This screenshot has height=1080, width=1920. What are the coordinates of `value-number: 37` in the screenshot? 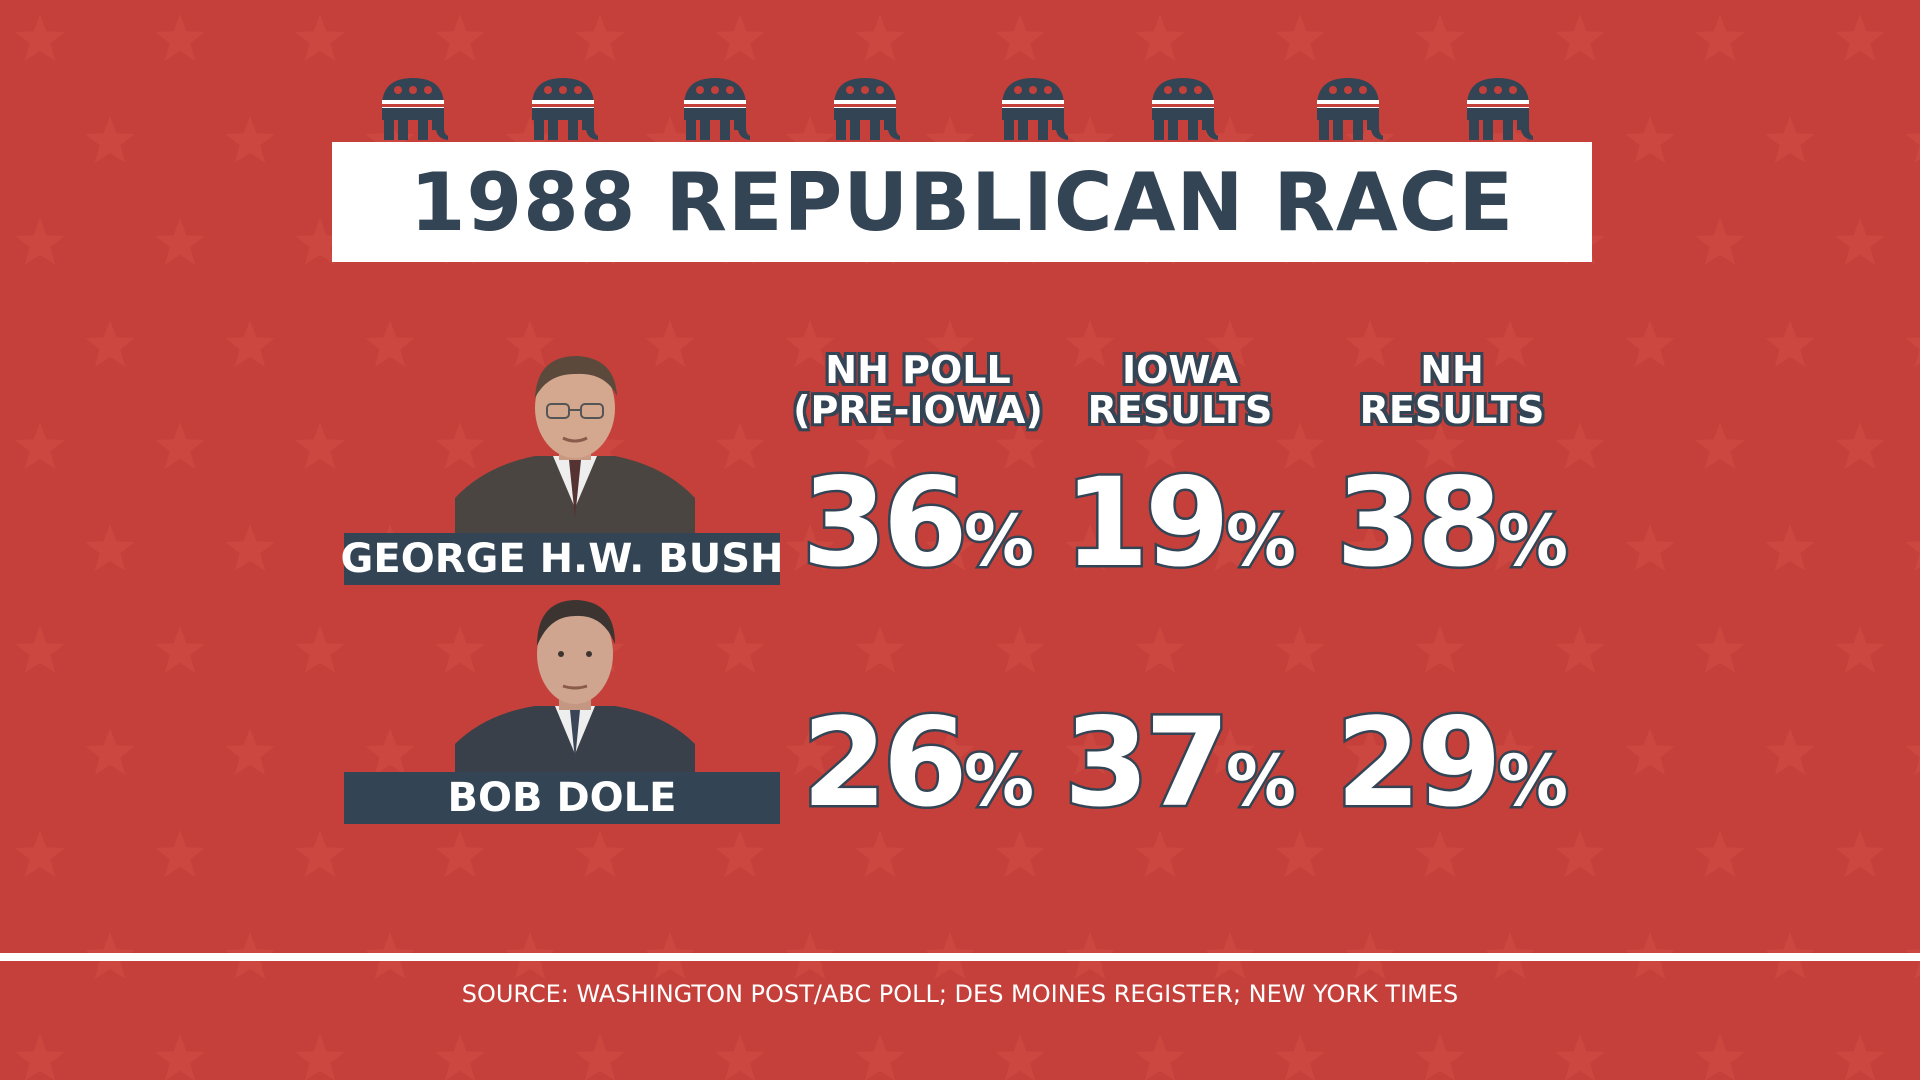 It's located at (1147, 763).